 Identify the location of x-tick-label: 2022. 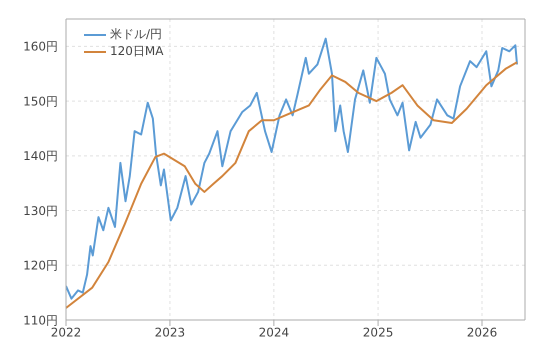
(66, 333).